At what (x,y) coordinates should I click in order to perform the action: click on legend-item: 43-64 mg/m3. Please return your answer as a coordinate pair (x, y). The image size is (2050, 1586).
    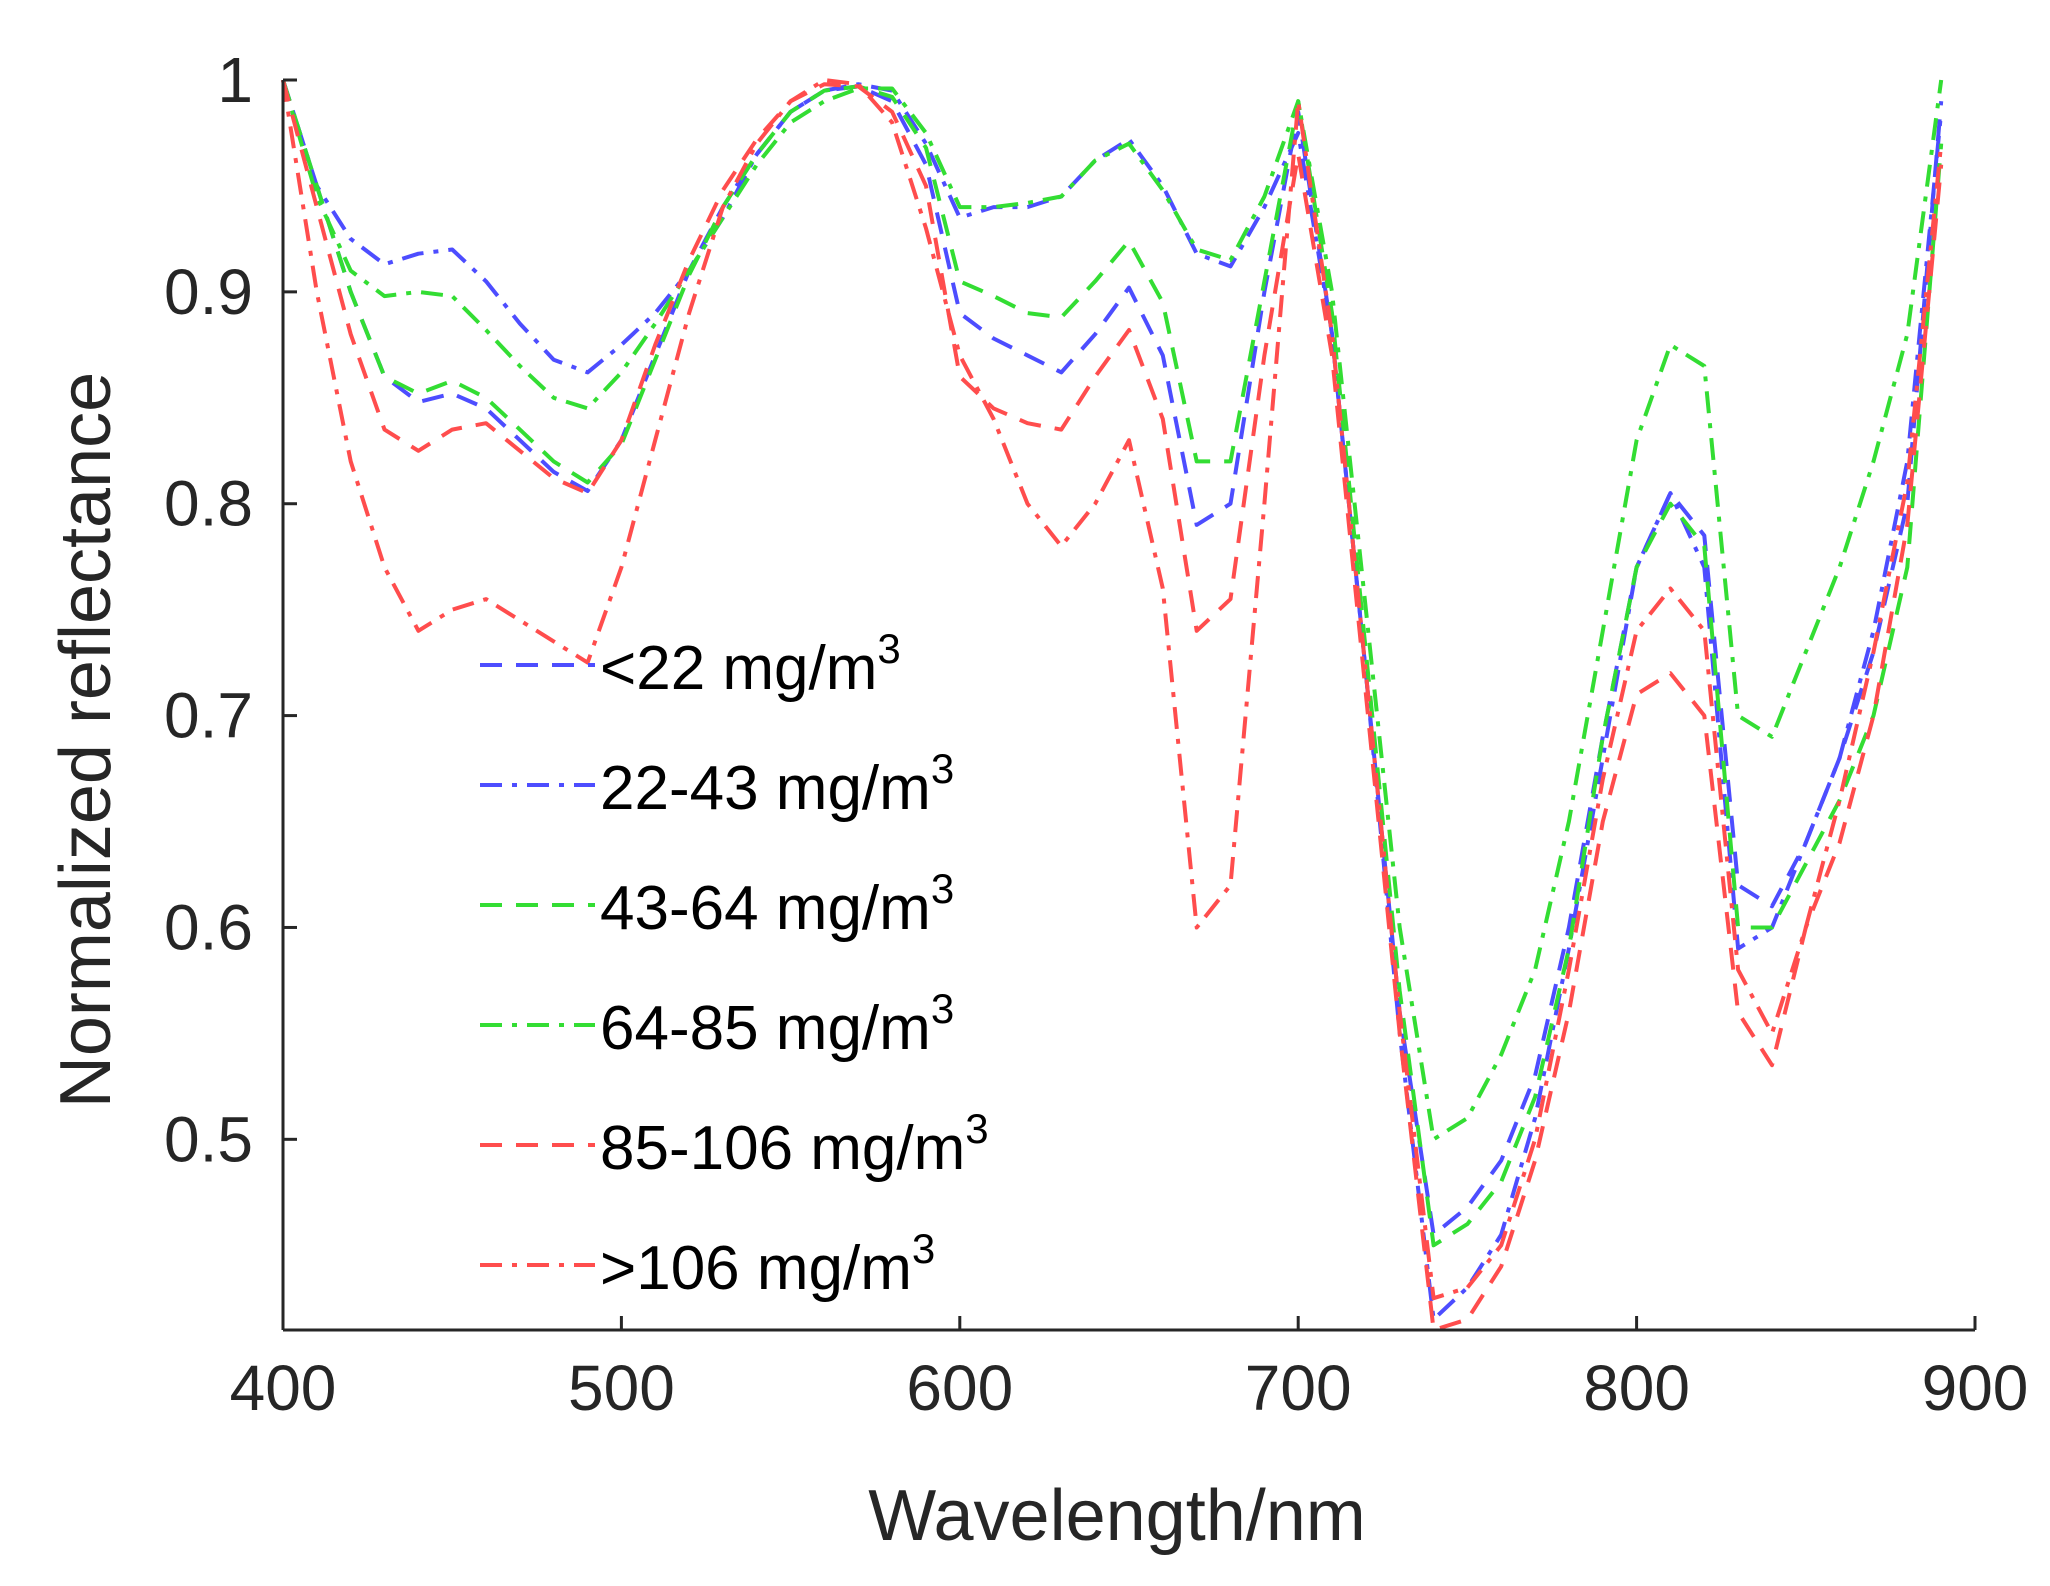
    Looking at the image, I should click on (717, 904).